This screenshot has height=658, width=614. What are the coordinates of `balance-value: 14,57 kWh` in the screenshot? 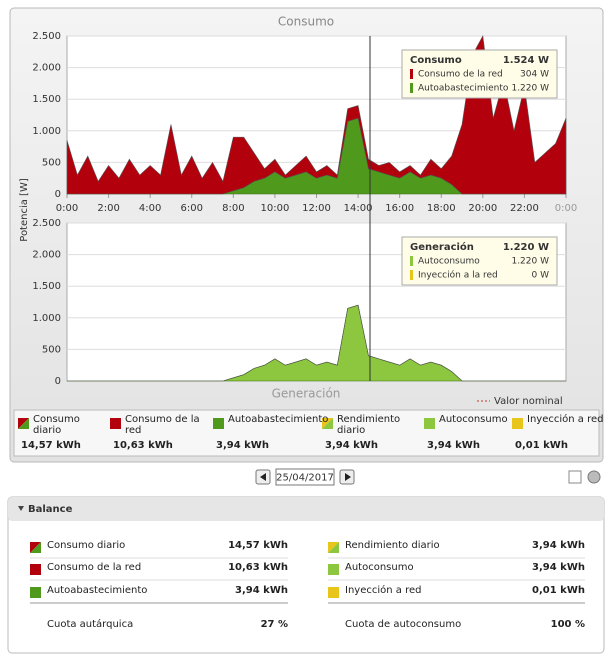 It's located at (258, 545).